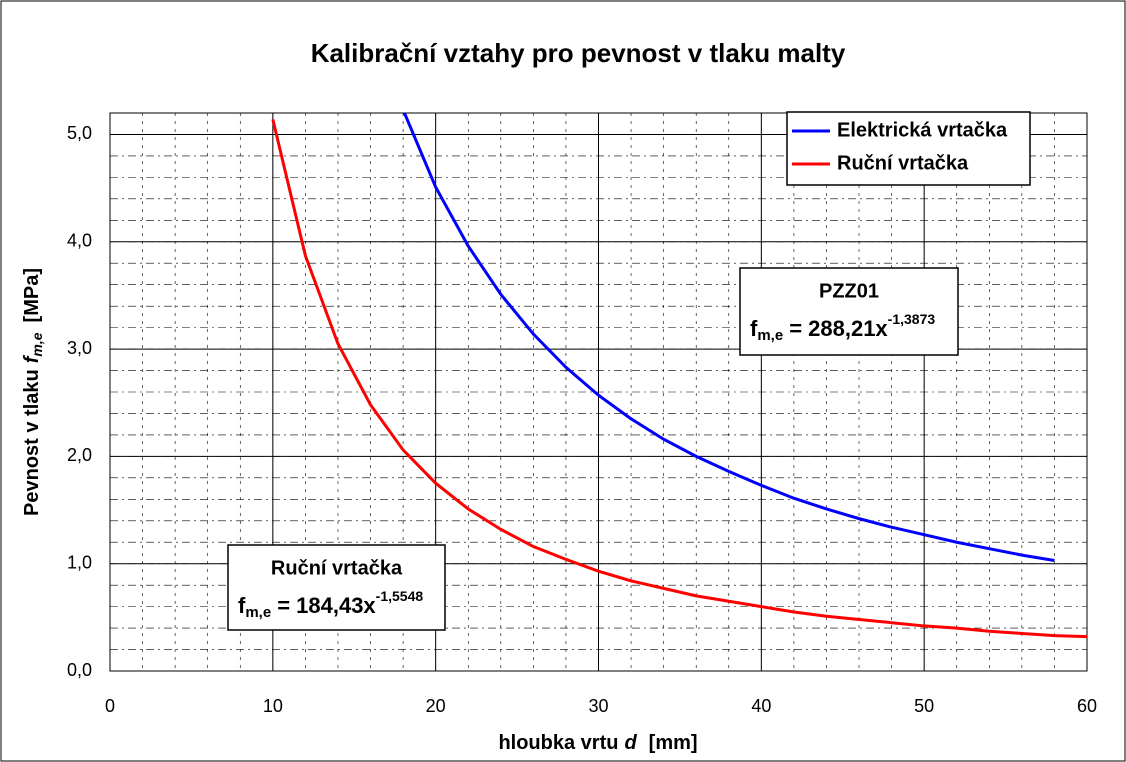  What do you see at coordinates (922, 130) in the screenshot?
I see `legend-label: Elektrická vrtačka` at bounding box center [922, 130].